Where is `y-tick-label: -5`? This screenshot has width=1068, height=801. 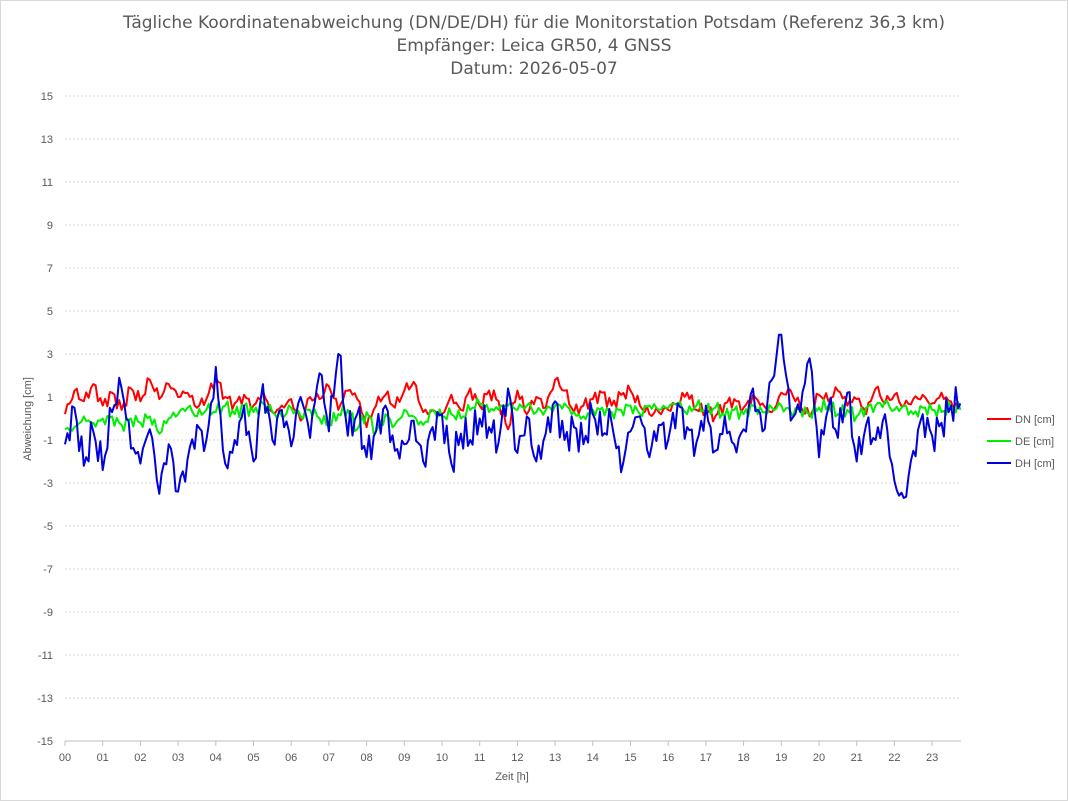
y-tick-label: -5 is located at coordinates (48, 527).